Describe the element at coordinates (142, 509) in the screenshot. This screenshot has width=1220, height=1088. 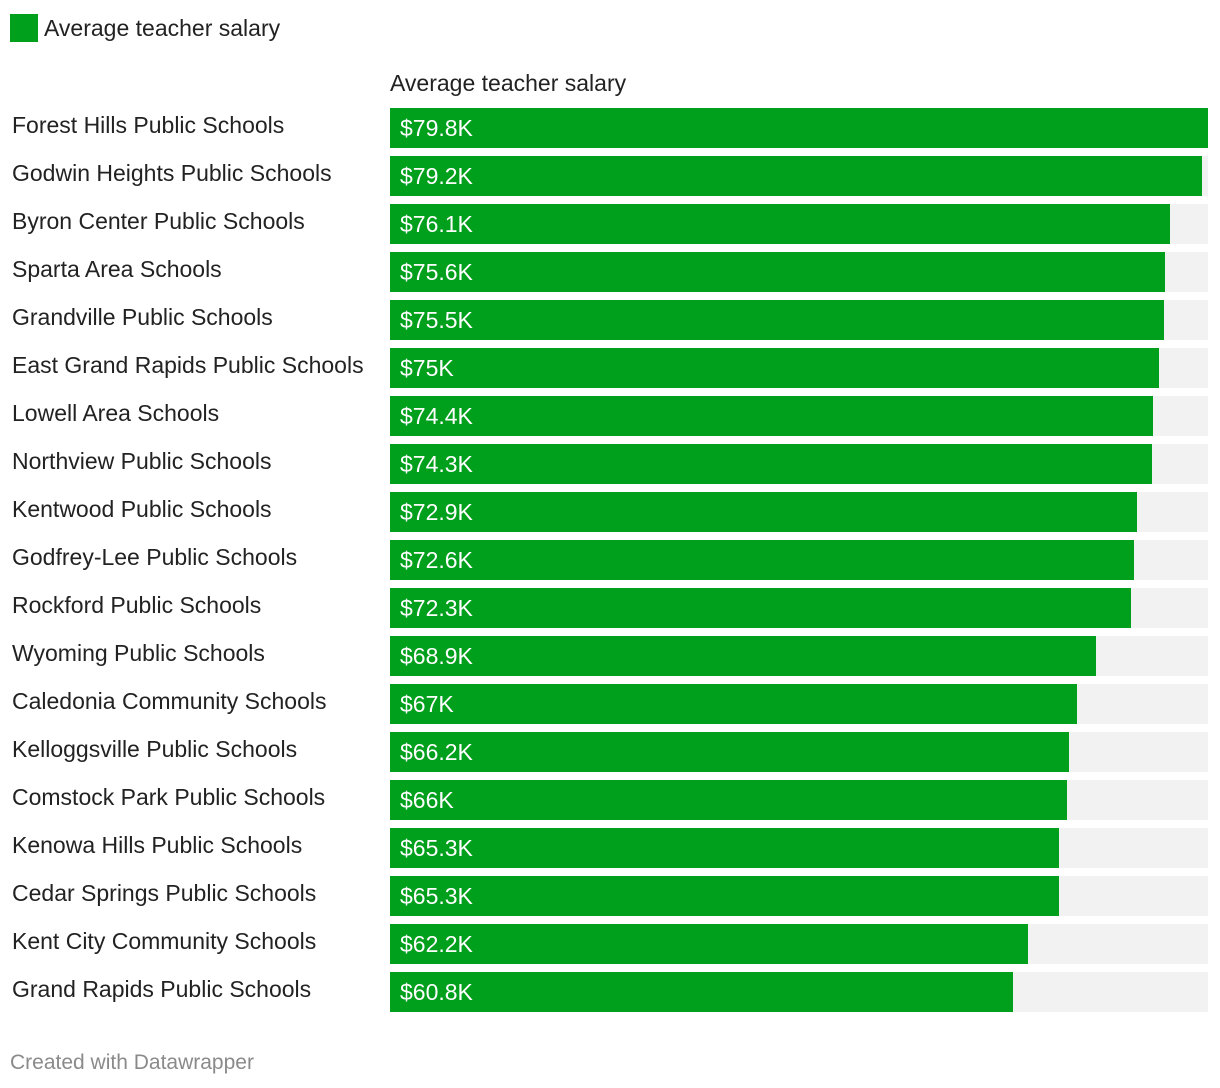
I see `category-label: Kentwood Public Schools` at that location.